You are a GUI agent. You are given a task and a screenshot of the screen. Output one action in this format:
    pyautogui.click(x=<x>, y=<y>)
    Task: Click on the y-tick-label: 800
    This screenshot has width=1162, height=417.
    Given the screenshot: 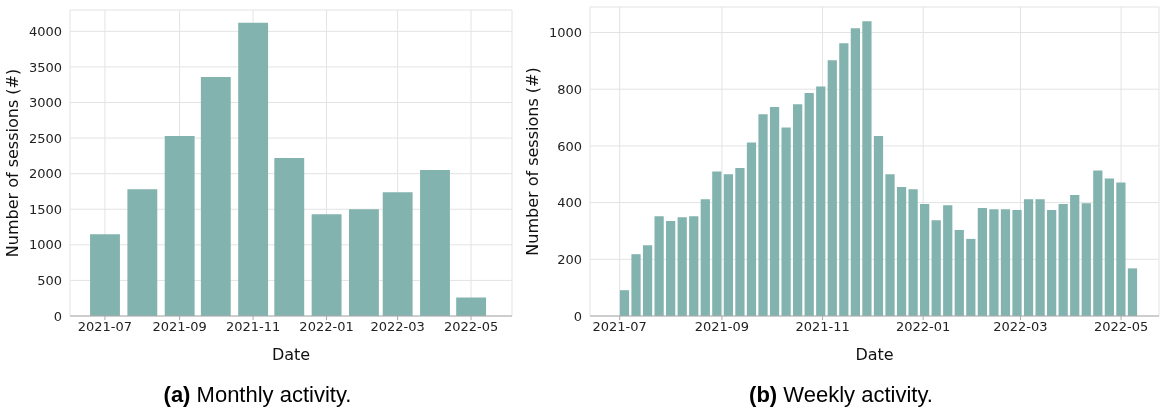 What is the action you would take?
    pyautogui.click(x=569, y=89)
    